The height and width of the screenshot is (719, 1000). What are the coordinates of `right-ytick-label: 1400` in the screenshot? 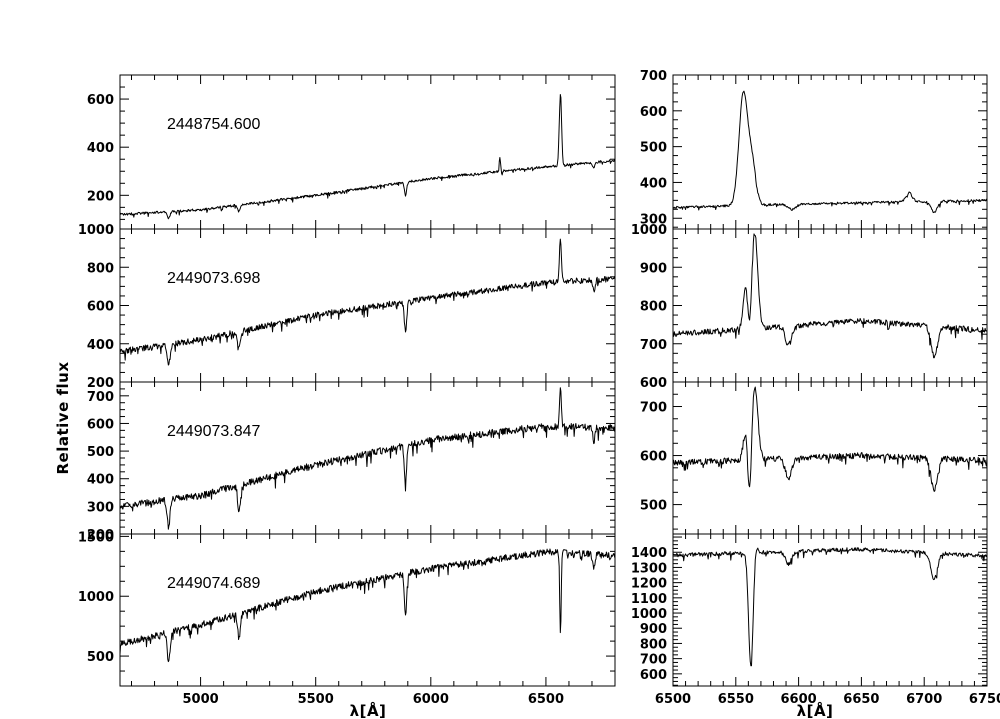 It's located at (649, 553).